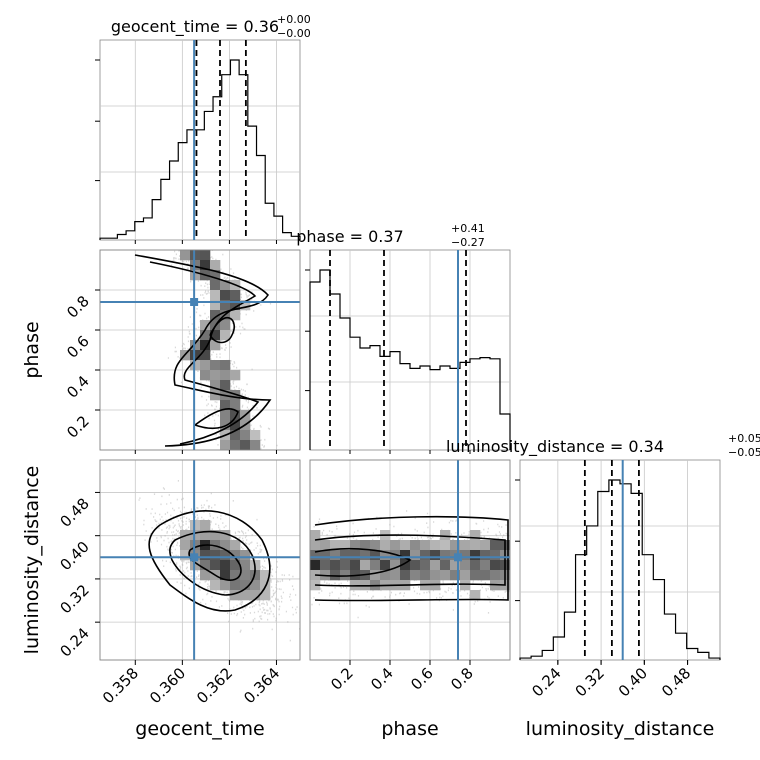  Describe the element at coordinates (409, 729) in the screenshot. I see `x-axis-label-phase: phase` at that location.